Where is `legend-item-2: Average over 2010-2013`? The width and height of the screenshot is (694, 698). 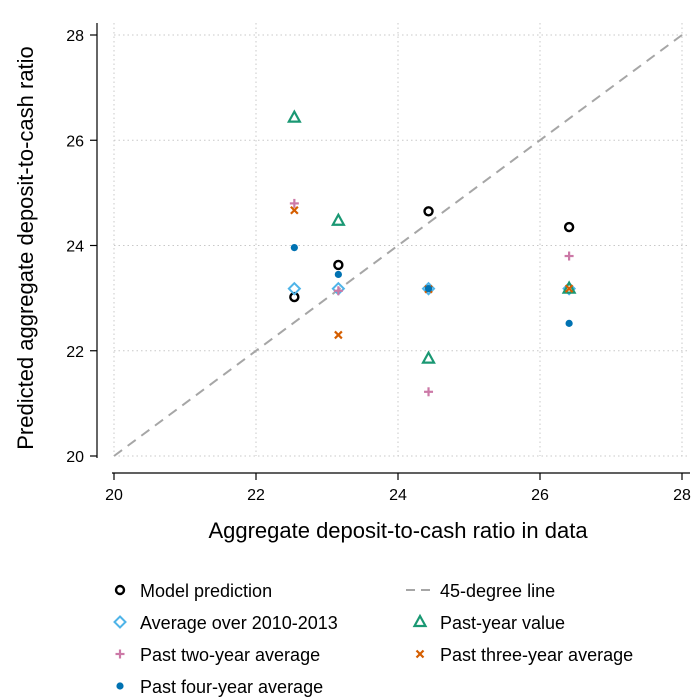
legend-item-2: Average over 2010-2013 is located at coordinates (225, 623).